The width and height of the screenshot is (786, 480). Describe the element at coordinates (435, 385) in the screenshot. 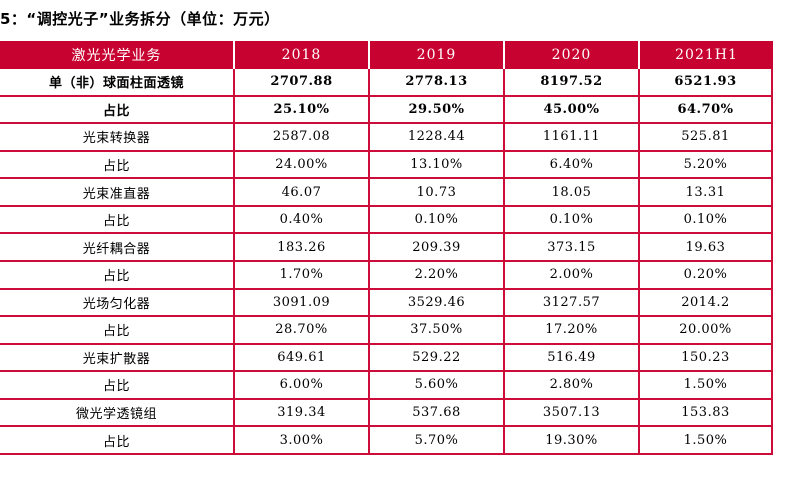

I see `value-cell: 5.60%` at that location.